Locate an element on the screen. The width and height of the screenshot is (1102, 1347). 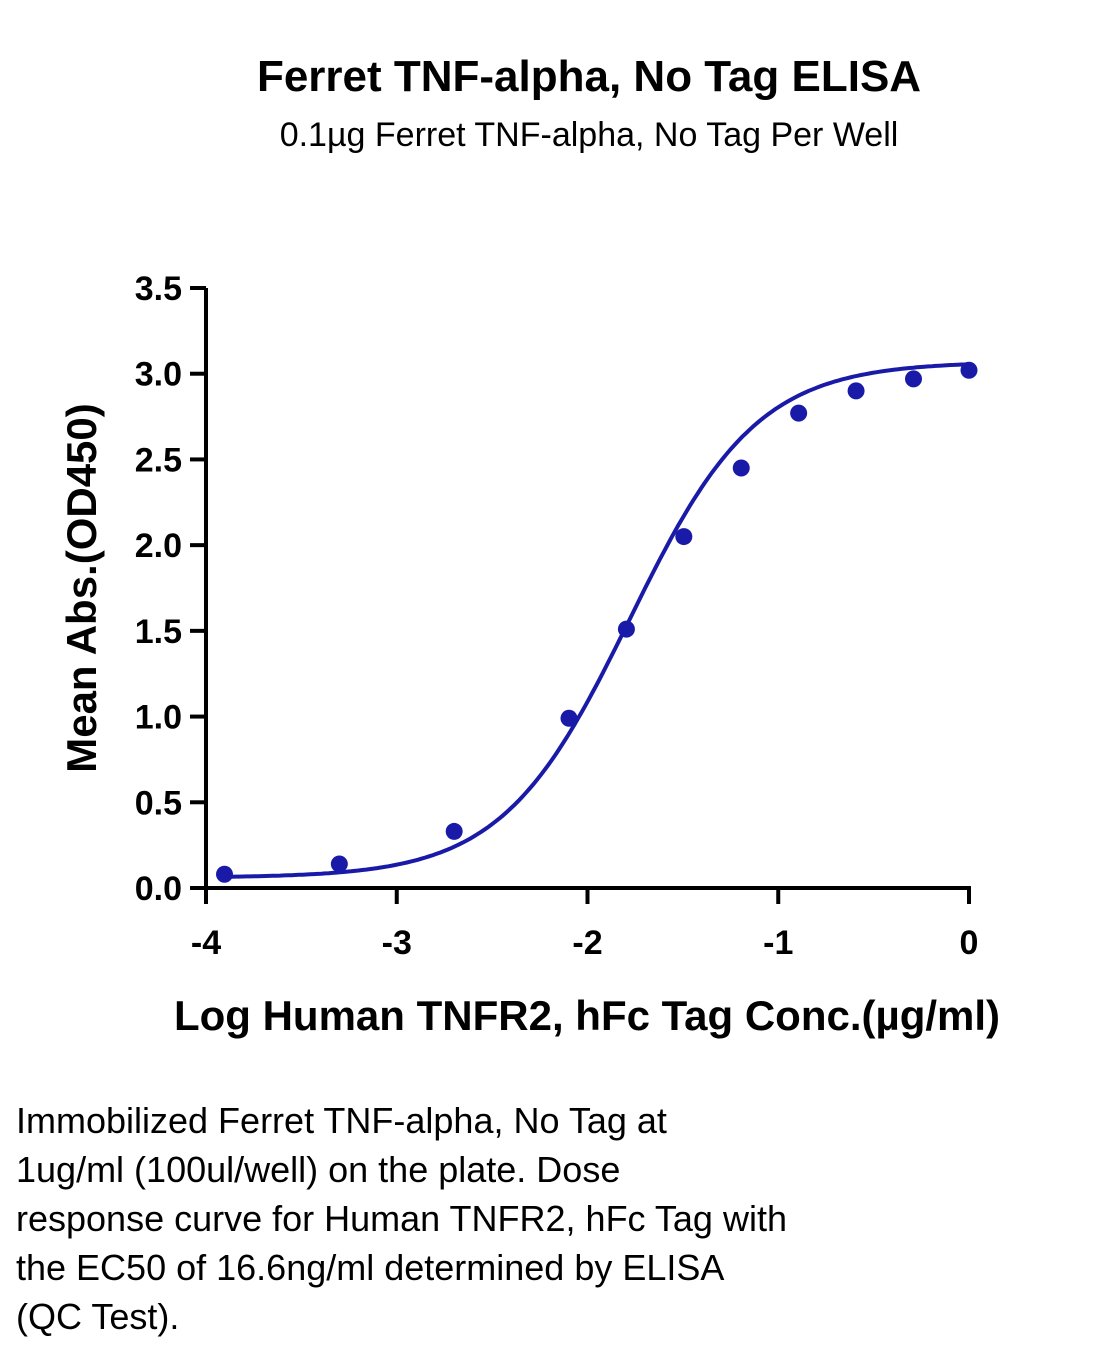
x-tick-label: 0 is located at coordinates (969, 943).